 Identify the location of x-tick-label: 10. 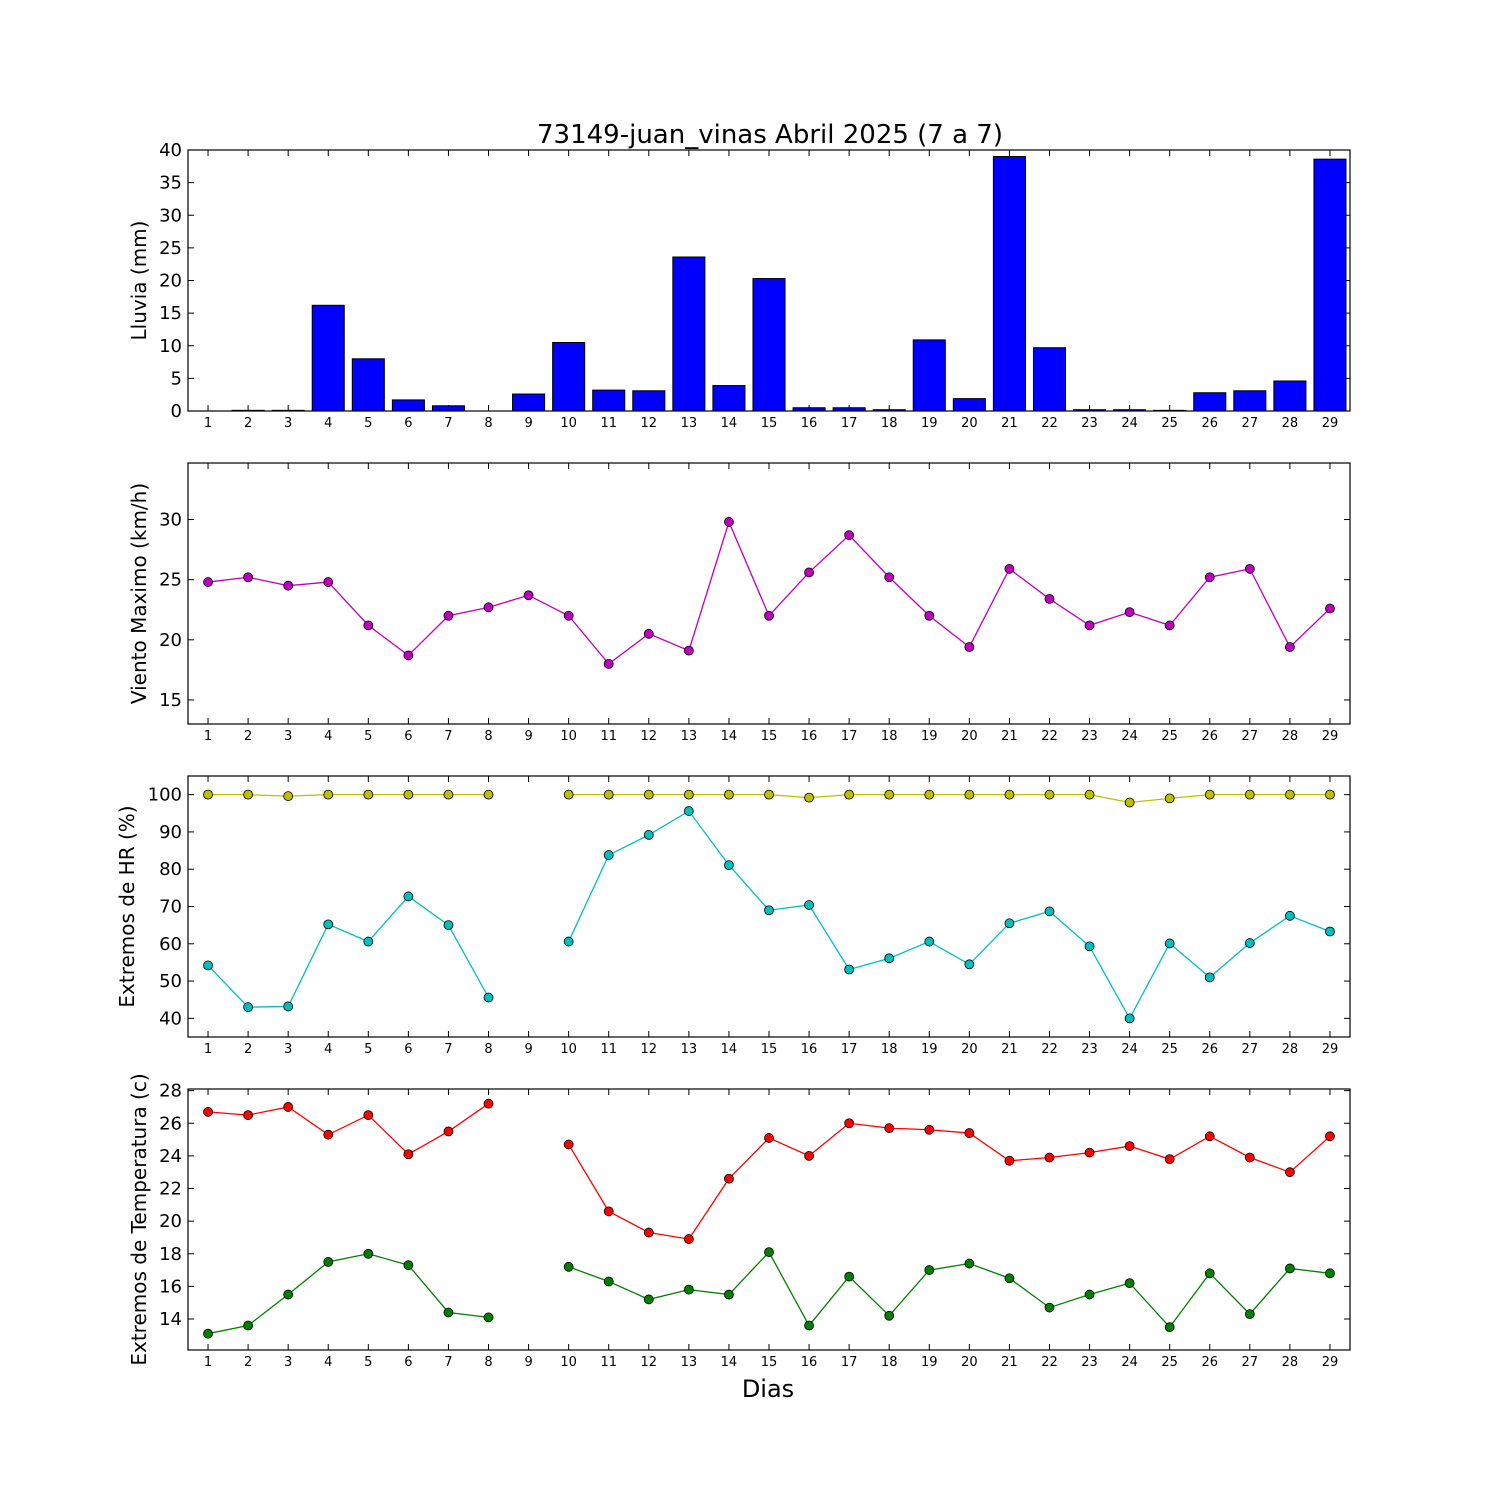
(568, 736).